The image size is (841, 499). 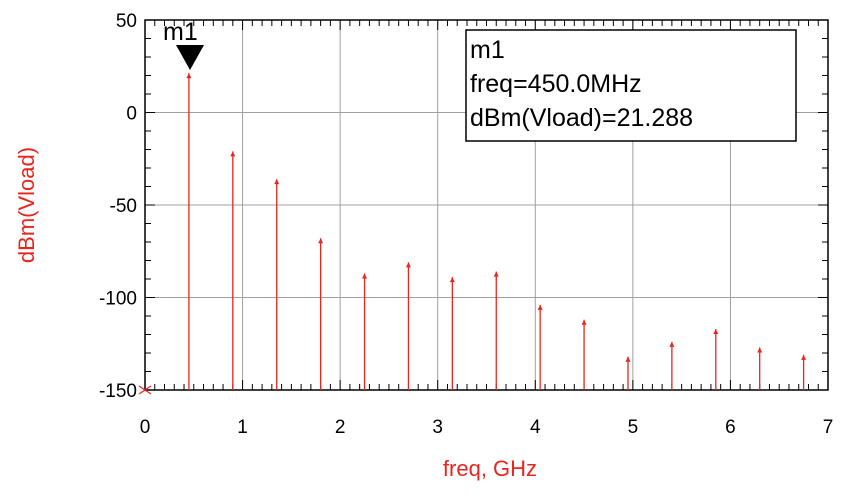 I want to click on marker-triangle-icon, so click(x=190, y=57).